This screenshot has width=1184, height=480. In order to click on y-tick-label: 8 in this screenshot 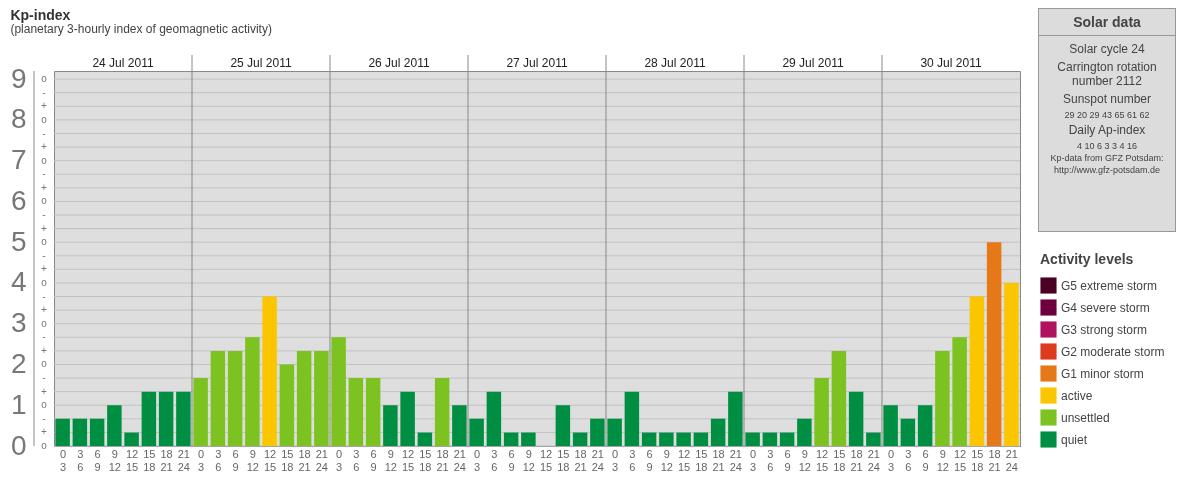, I will do `click(18, 119)`.